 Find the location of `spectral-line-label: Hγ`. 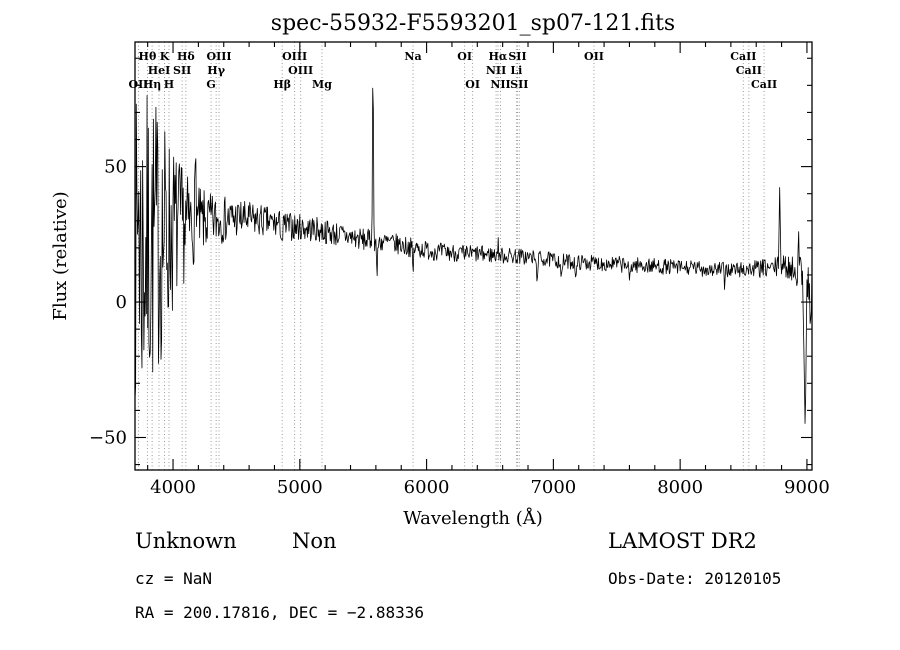

spectral-line-label: Hγ is located at coordinates (216, 70).